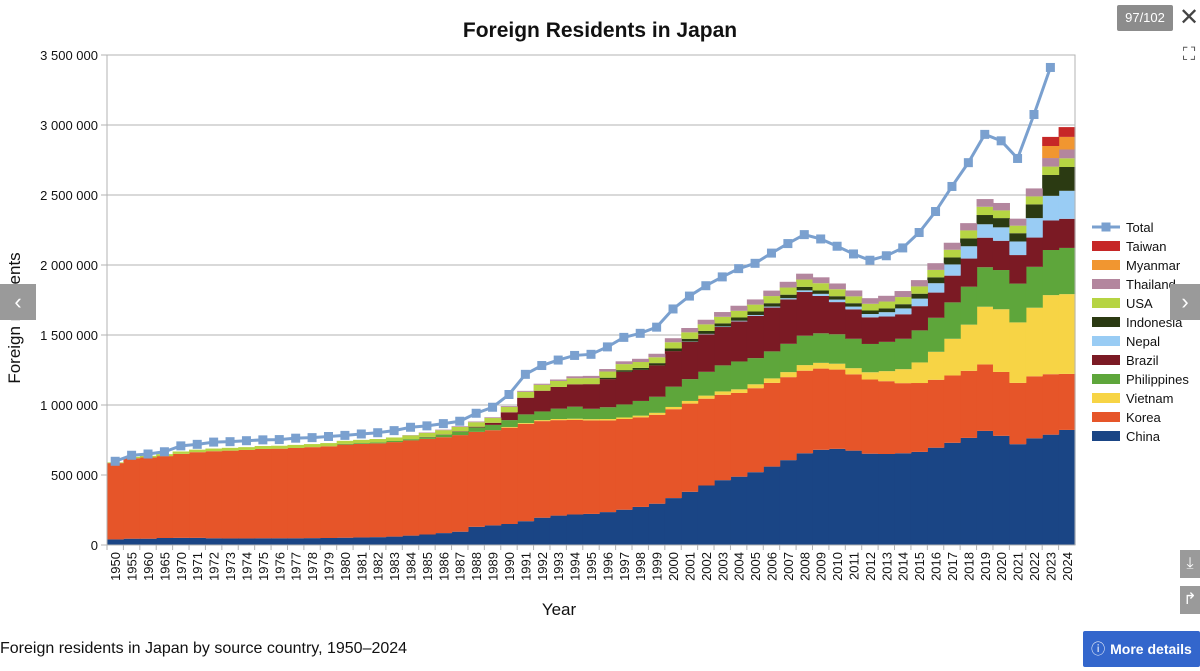 This screenshot has width=1200, height=671. Describe the element at coordinates (1189, 18) in the screenshot. I see `close-button: ✕` at that location.